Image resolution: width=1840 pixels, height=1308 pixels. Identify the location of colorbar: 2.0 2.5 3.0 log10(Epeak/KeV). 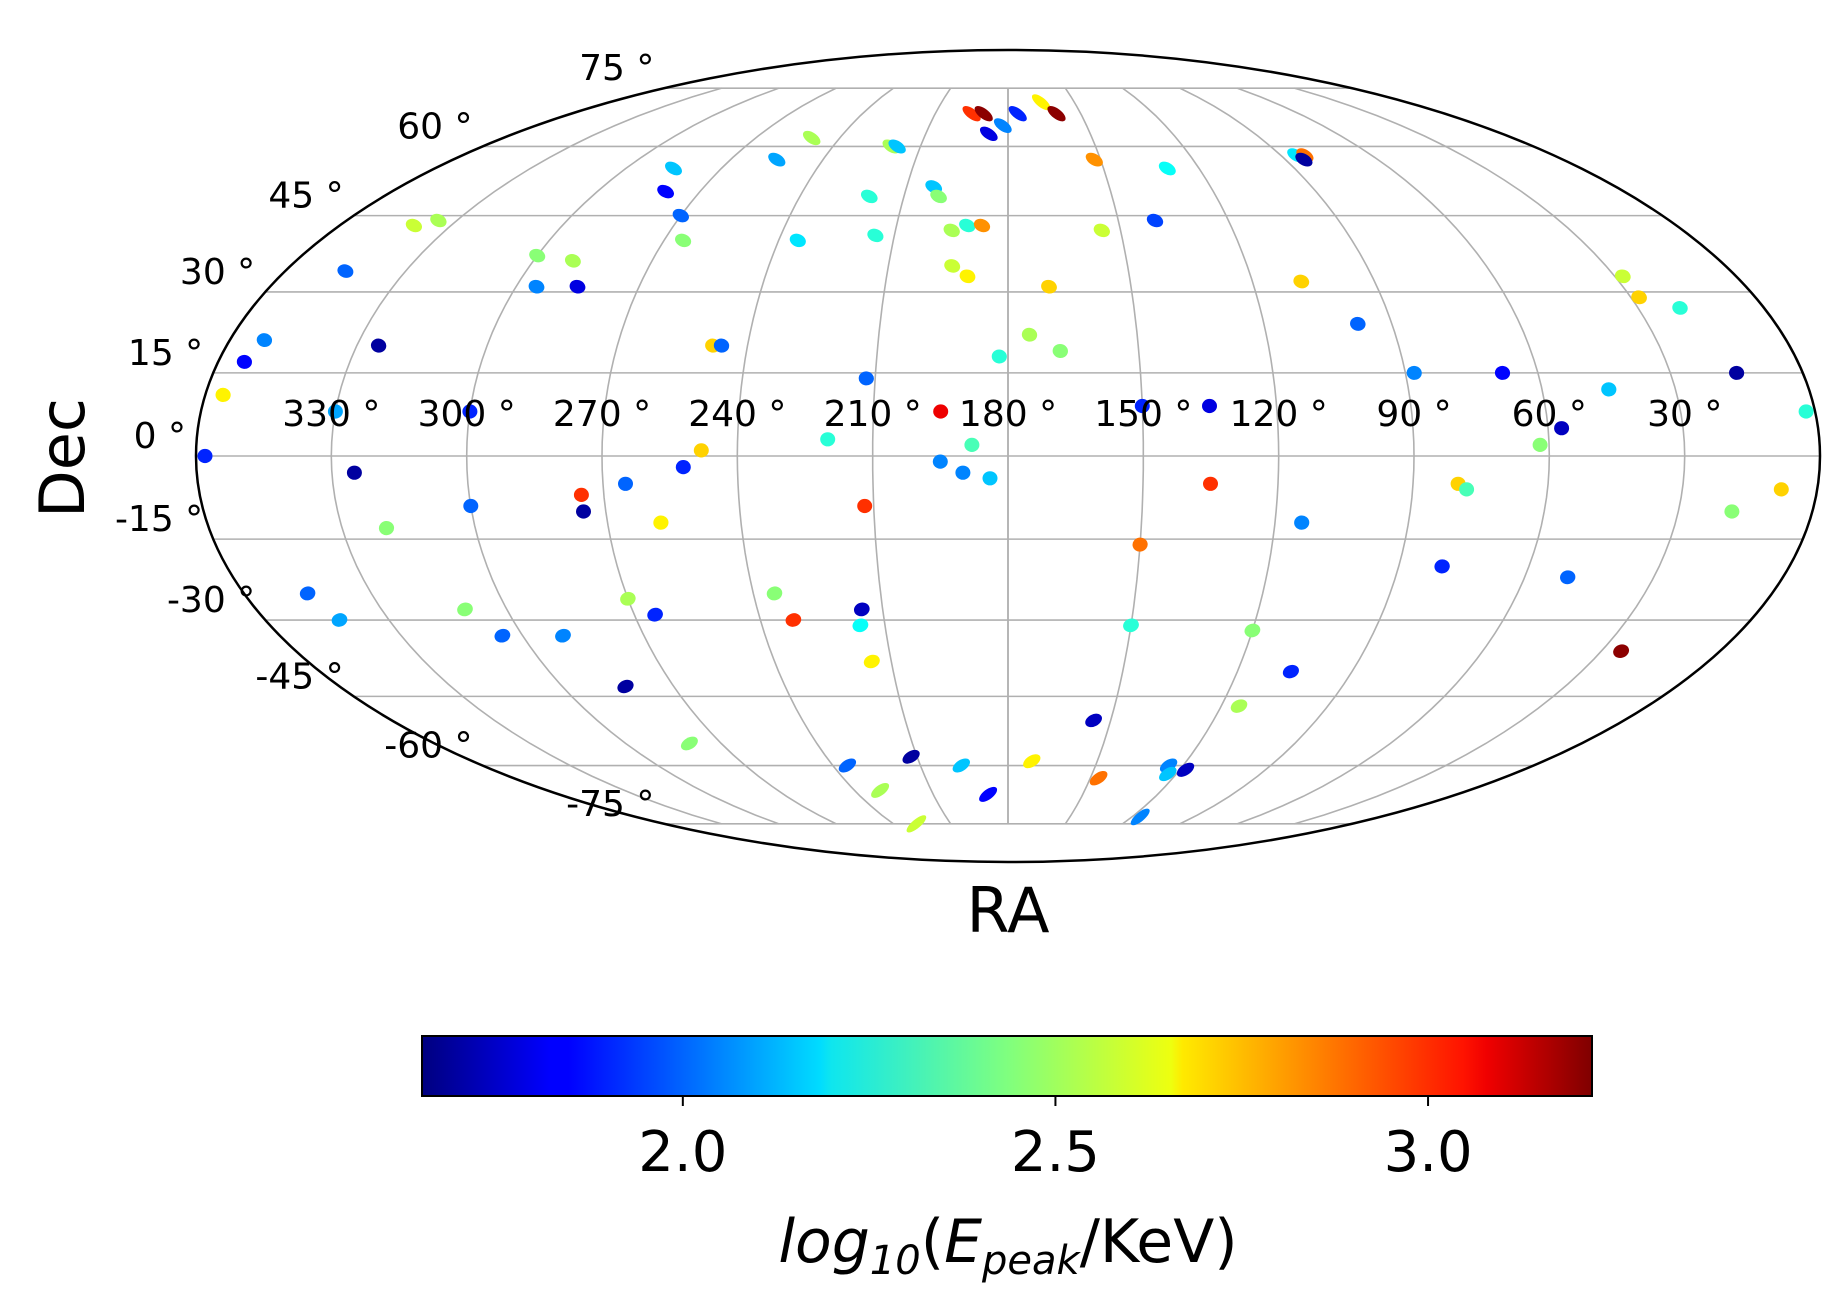
(1007, 1159).